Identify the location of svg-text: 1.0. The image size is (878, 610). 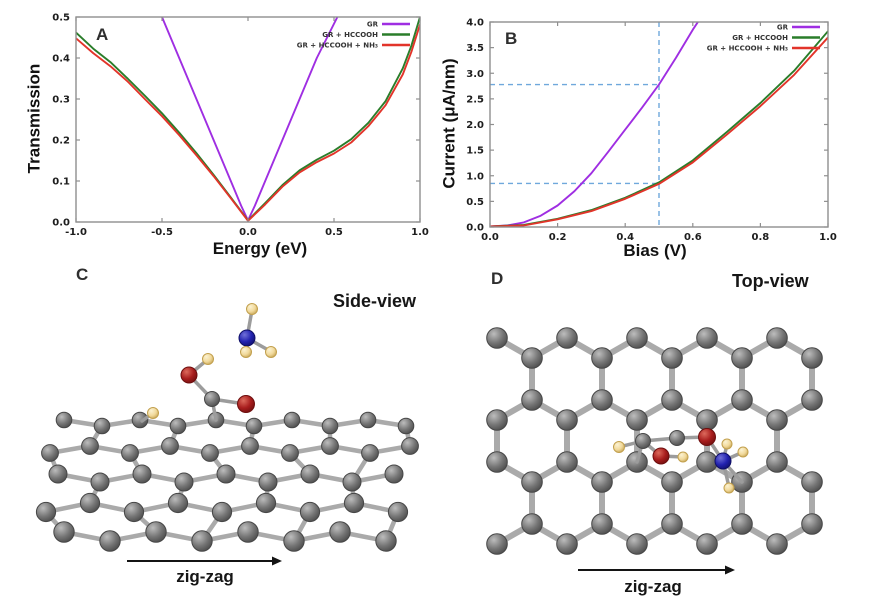
(828, 237).